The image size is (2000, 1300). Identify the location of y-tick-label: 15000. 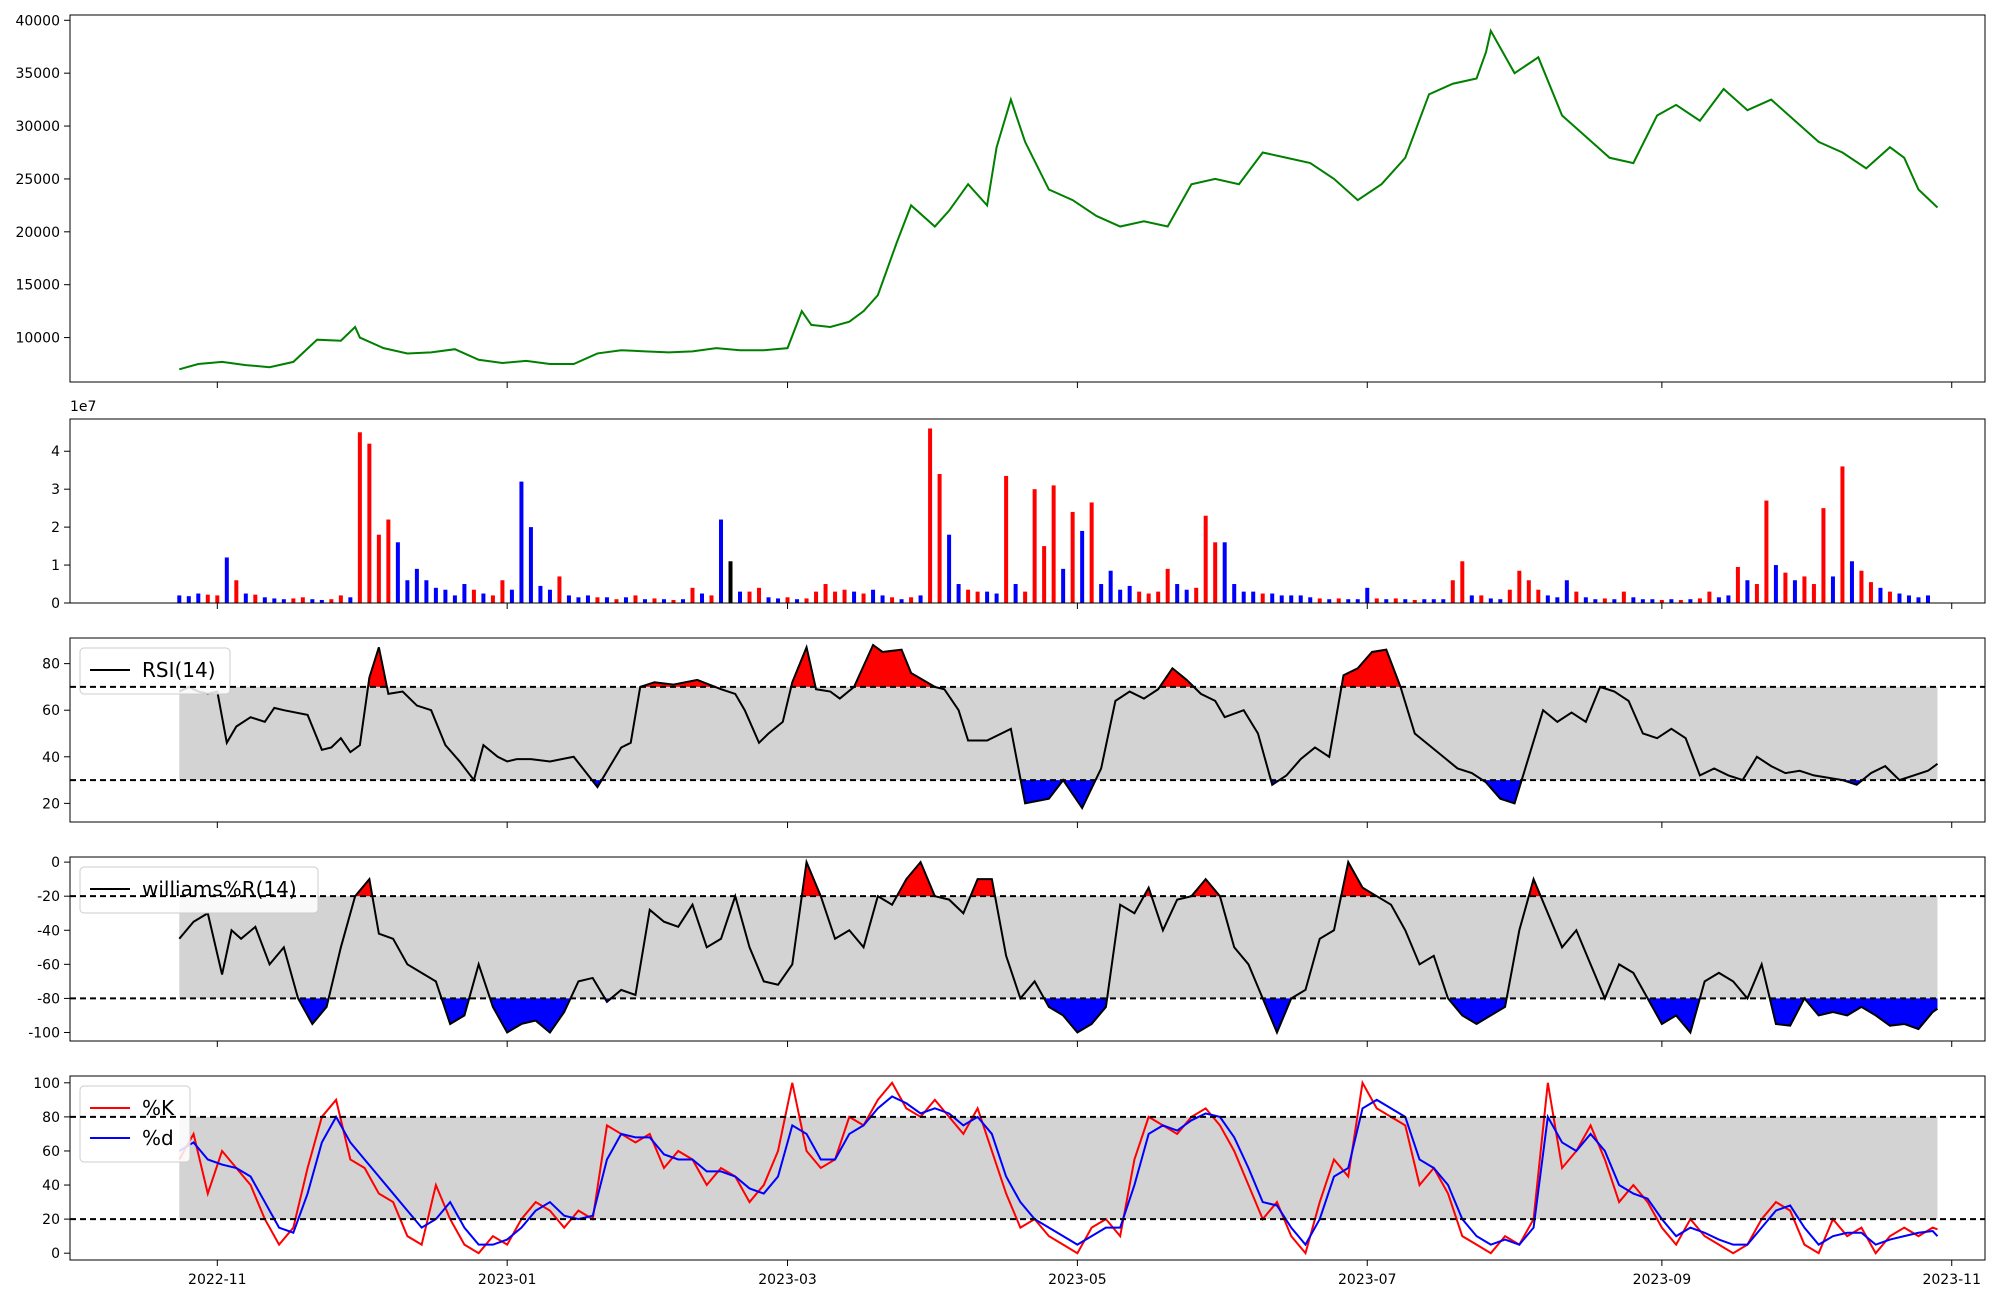
(37, 286).